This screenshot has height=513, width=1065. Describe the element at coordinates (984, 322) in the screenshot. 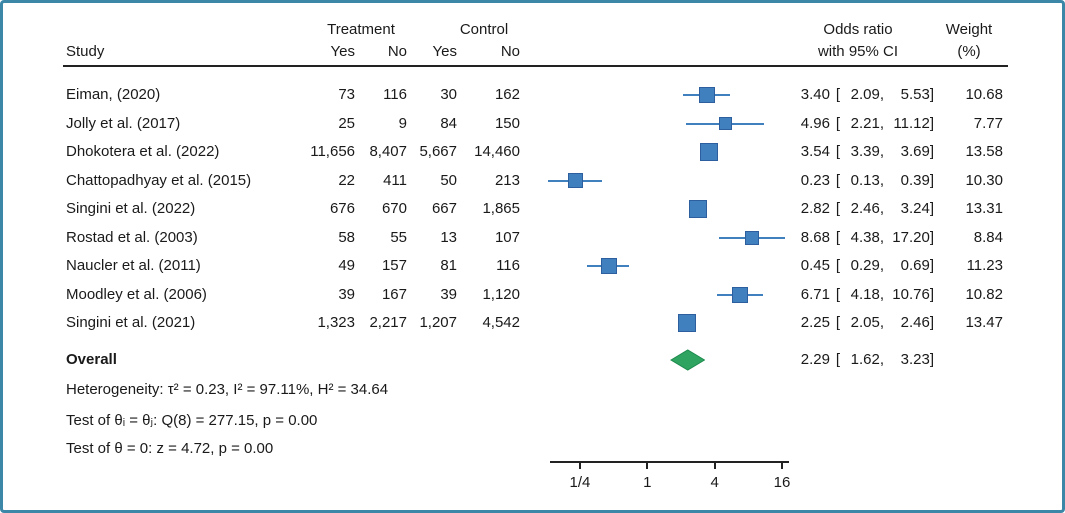

I see `weight-value: 13.47` at that location.